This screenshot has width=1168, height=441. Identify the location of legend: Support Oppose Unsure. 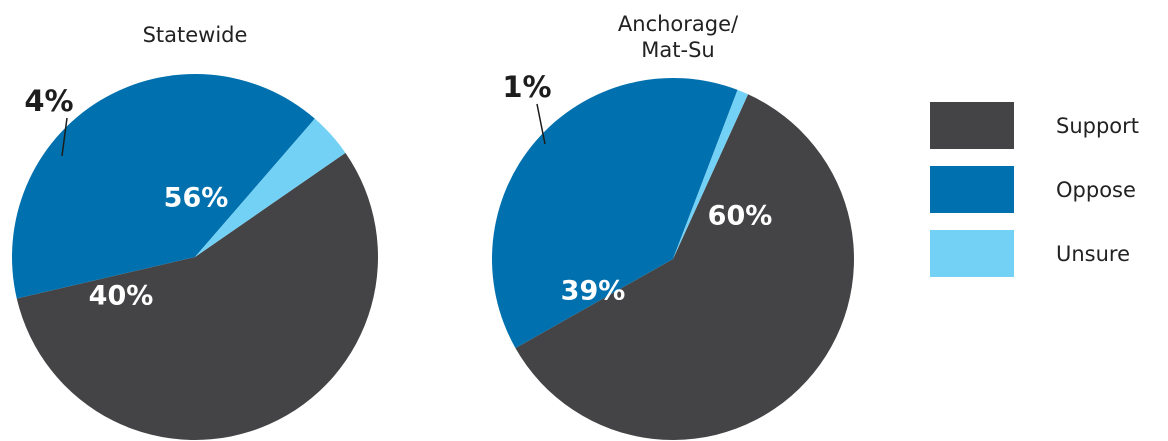
(1045, 198).